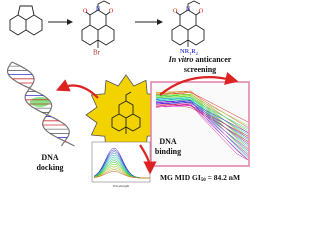 This screenshot has width=320, height=240. Describe the element at coordinates (188, 28) in the screenshot. I see `amino-naphthalimide: O O N NR1R2` at that location.